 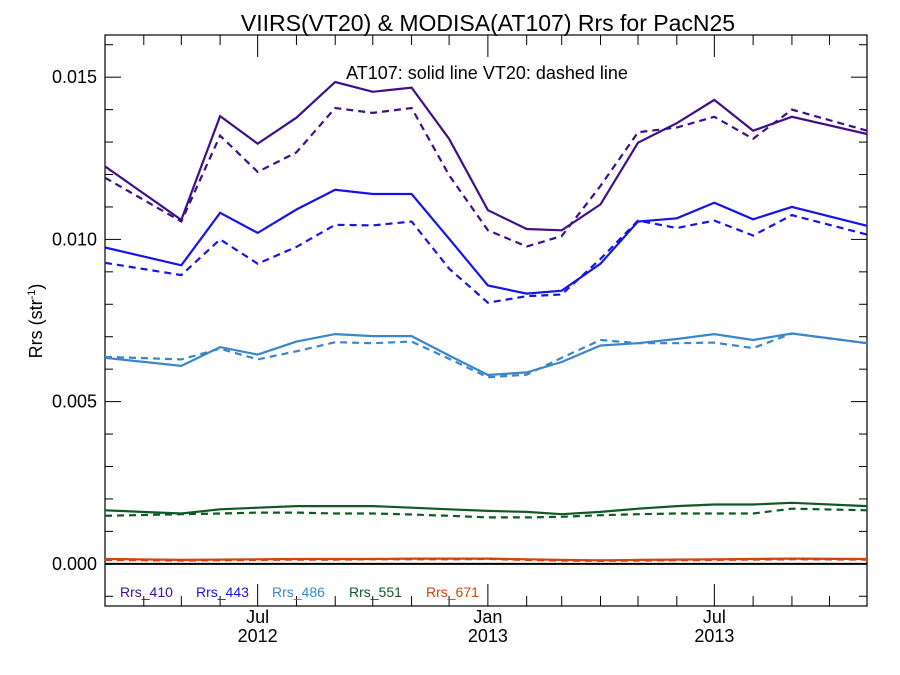 What do you see at coordinates (486, 258) in the screenshot?
I see `rrs-443-vt20-dashed-line` at bounding box center [486, 258].